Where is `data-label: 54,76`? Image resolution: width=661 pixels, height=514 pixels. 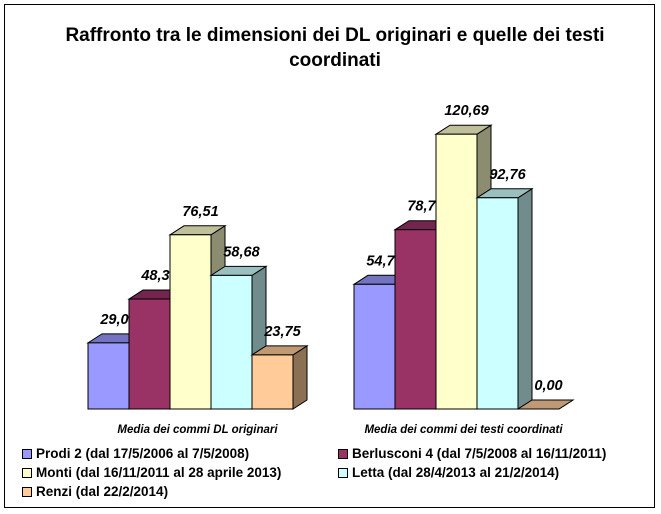
data-label: 54,76 is located at coordinates (384, 261).